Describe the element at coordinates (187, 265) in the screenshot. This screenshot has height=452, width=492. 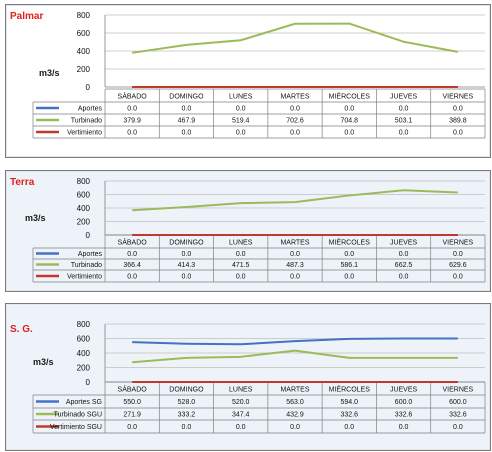
I see `data-label: 414.3` at that location.